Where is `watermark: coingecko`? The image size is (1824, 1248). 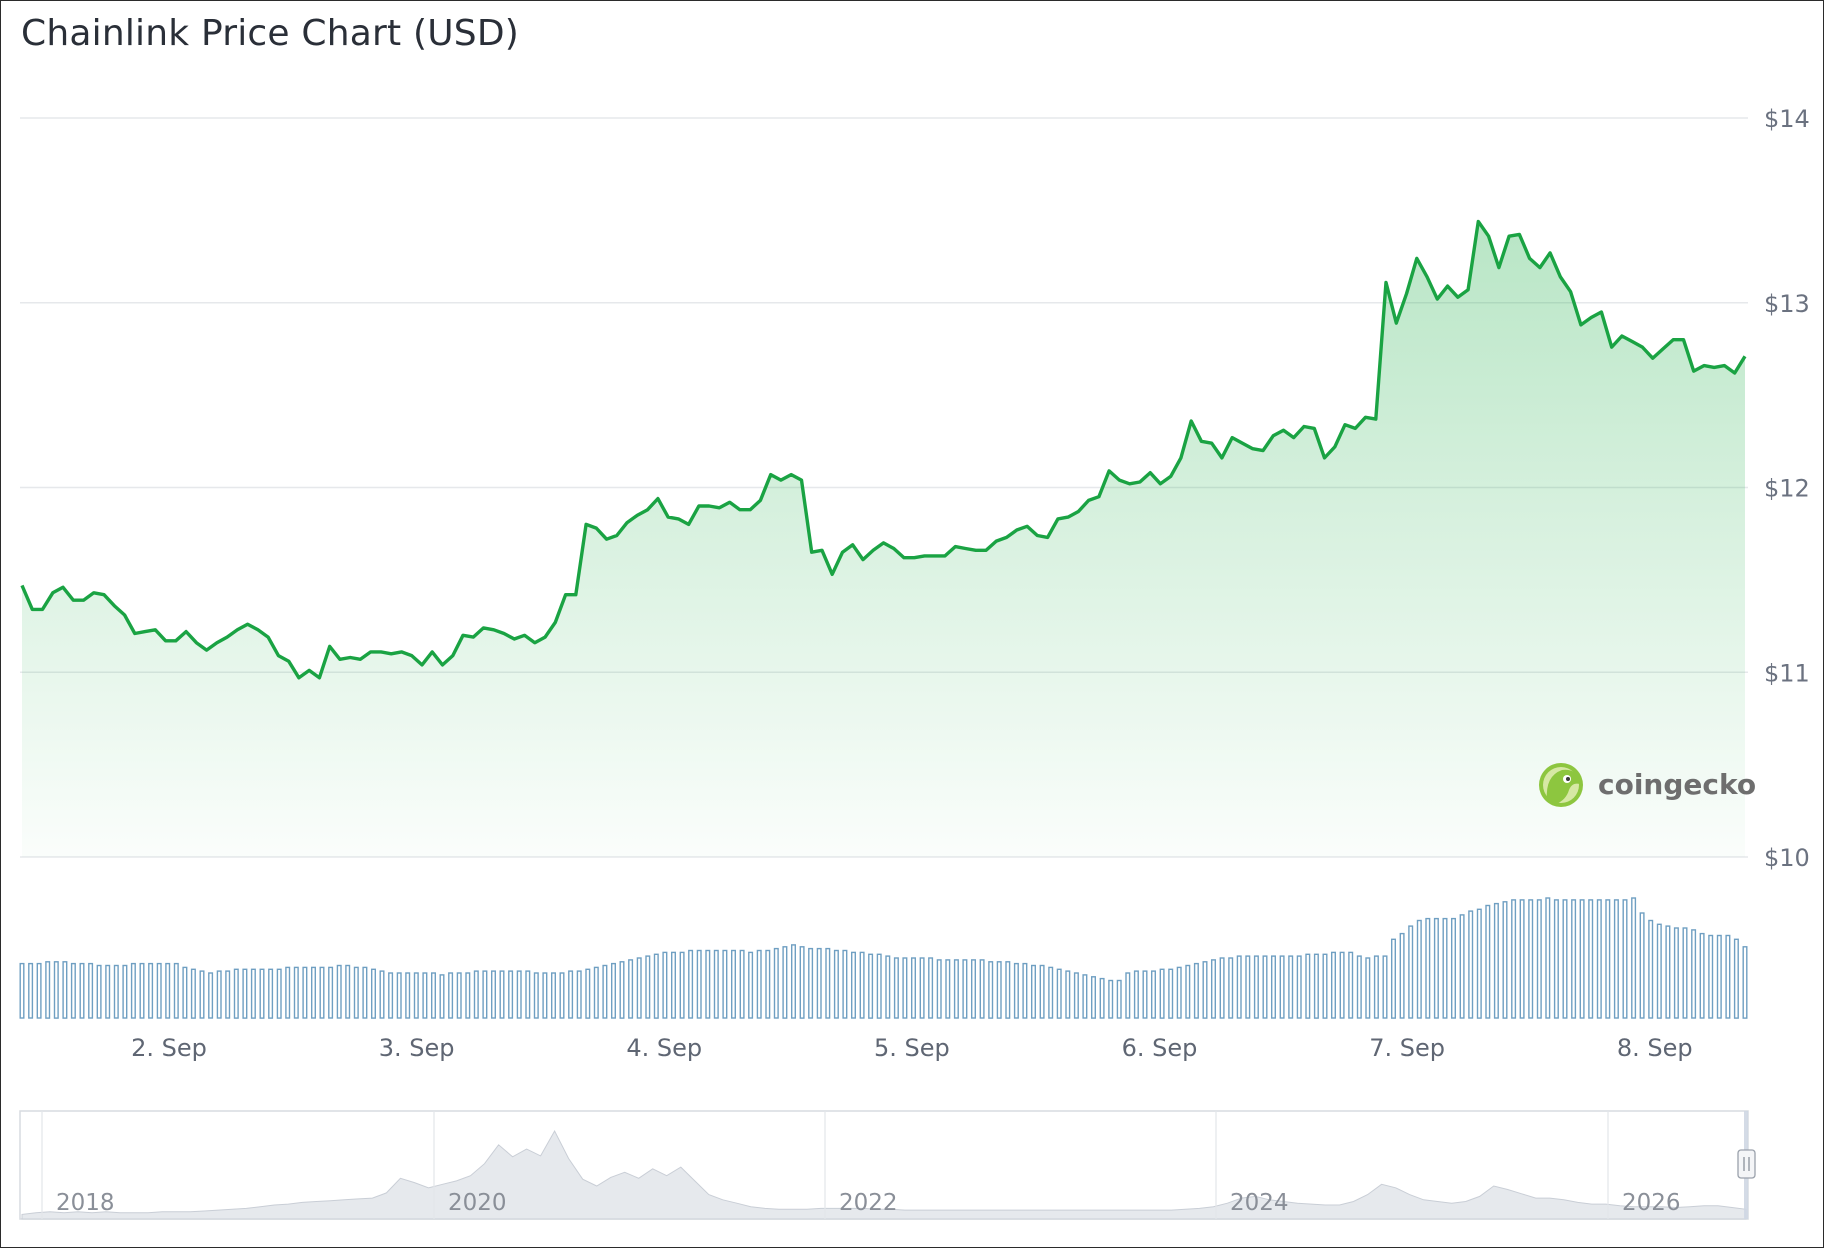
watermark: coingecko is located at coordinates (1647, 785).